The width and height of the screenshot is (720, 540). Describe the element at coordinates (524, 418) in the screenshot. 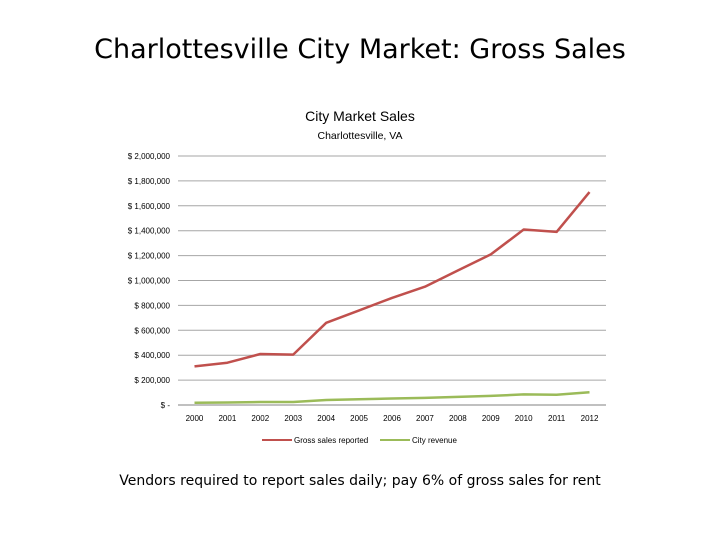

I see `x-tick-label: 2010` at that location.